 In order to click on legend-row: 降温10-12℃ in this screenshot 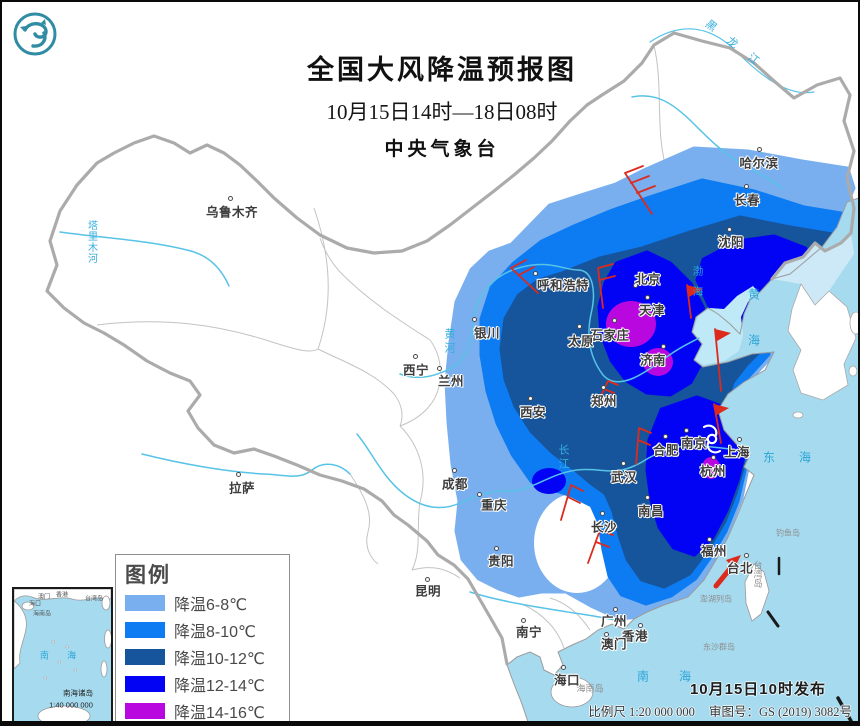, I will do `click(207, 656)`.